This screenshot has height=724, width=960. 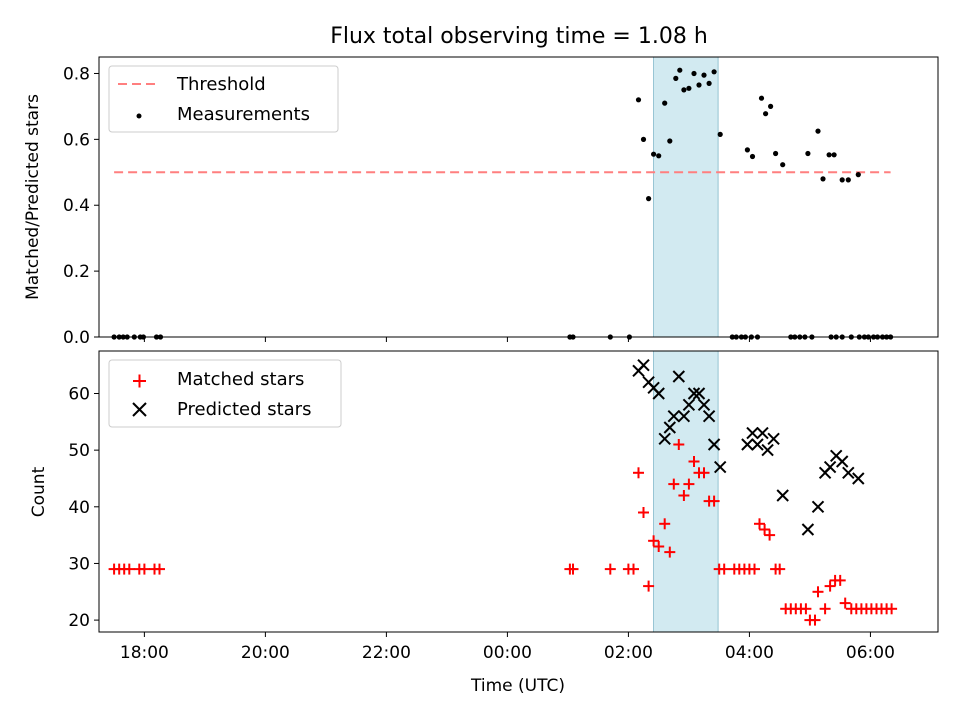 I want to click on top-y-axis-label: Matched/Predicted stars, so click(x=33, y=197).